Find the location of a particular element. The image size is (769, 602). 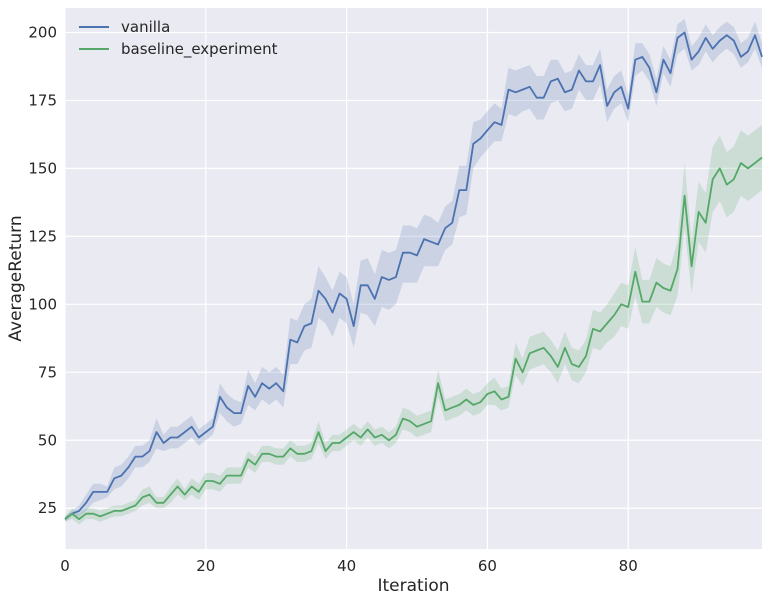

legend: vanilla baseline_experiment is located at coordinates (178, 38).